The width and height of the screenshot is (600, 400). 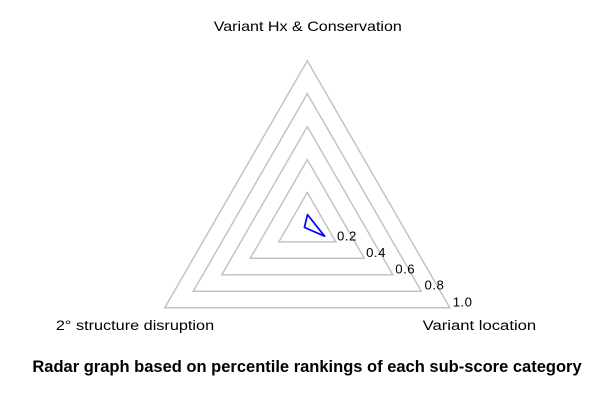 What do you see at coordinates (376, 252) in the screenshot?
I see `svg-text: 0.4` at bounding box center [376, 252].